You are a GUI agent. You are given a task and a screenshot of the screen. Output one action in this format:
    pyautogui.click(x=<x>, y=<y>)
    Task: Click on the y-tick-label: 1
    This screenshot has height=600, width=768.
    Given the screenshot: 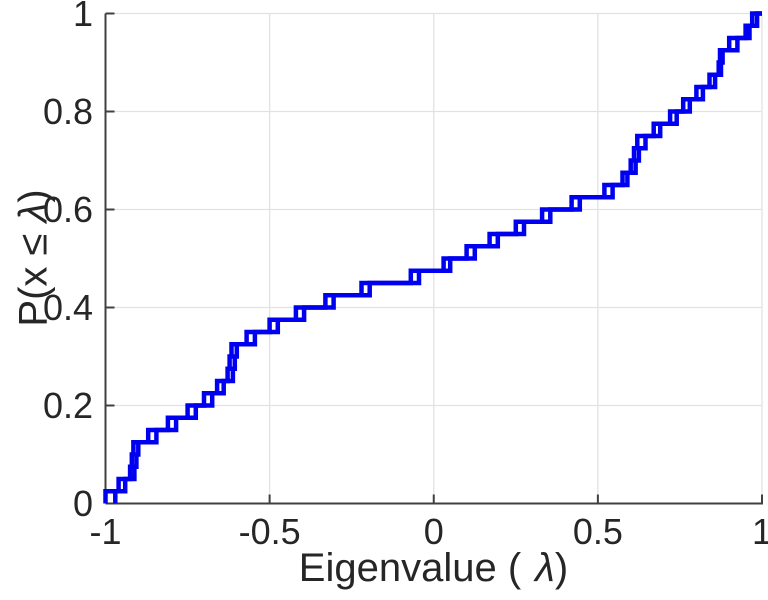 What is the action you would take?
    pyautogui.click(x=82, y=17)
    